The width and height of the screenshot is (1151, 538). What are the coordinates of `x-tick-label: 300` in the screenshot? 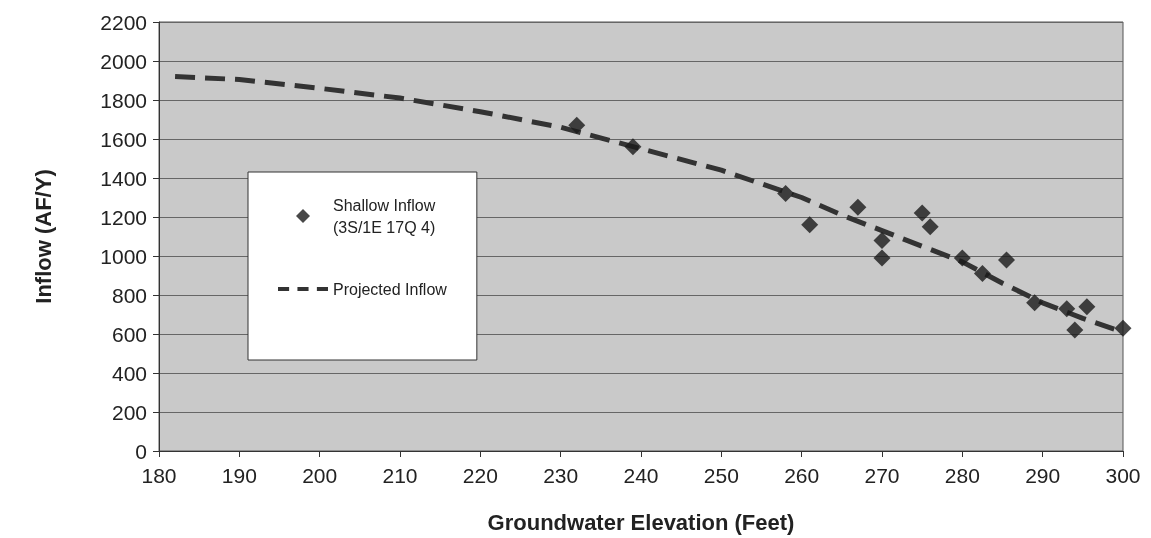 It's located at (1123, 475).